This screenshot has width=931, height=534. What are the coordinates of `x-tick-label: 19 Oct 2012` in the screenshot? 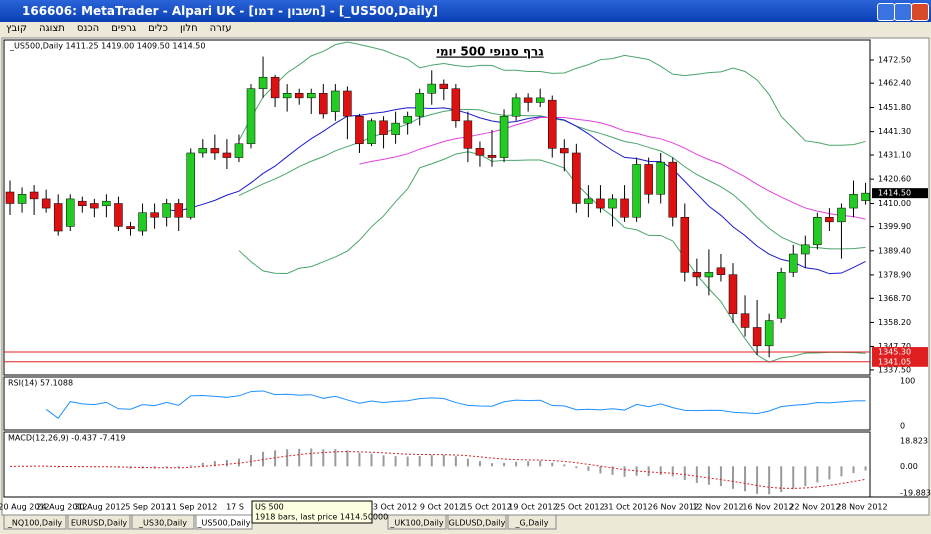 It's located at (532, 507).